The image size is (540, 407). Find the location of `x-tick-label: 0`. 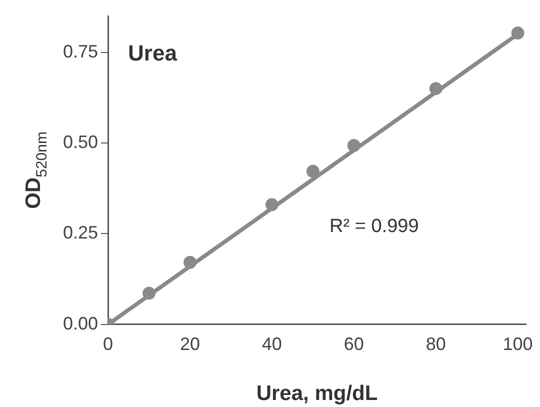

x-tick-label: 0 is located at coordinates (108, 344).